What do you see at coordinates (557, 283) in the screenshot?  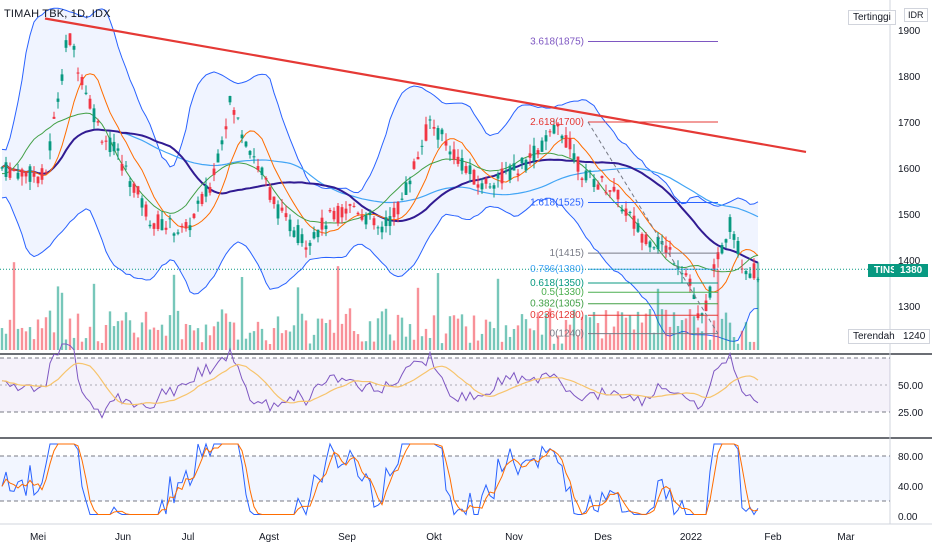 I see `fib-level-label: 0.618(1350)` at bounding box center [557, 283].